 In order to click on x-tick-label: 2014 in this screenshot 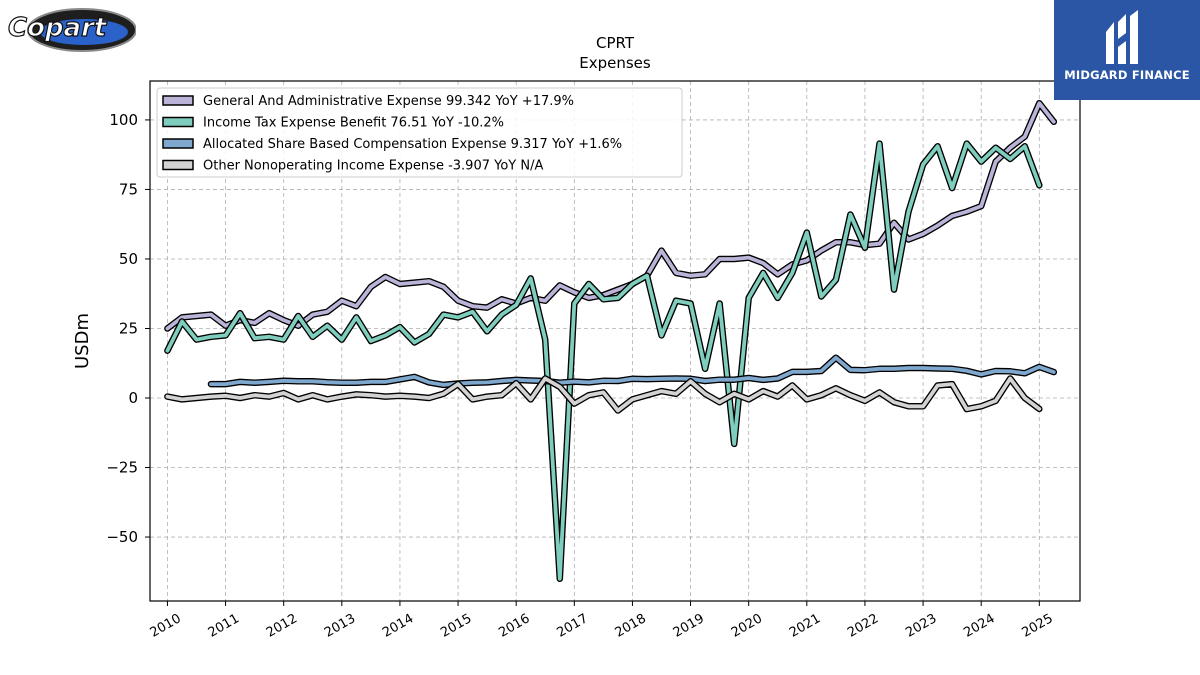, I will do `click(398, 626)`.